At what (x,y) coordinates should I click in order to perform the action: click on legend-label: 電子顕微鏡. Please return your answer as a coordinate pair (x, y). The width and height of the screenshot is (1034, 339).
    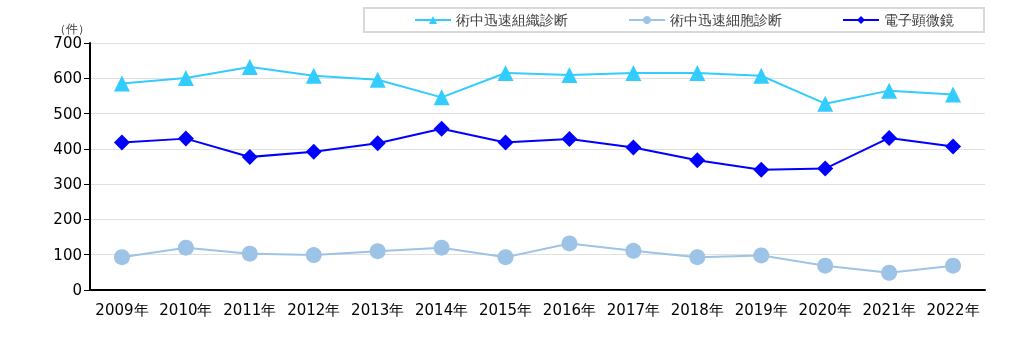
    Looking at the image, I should click on (919, 20).